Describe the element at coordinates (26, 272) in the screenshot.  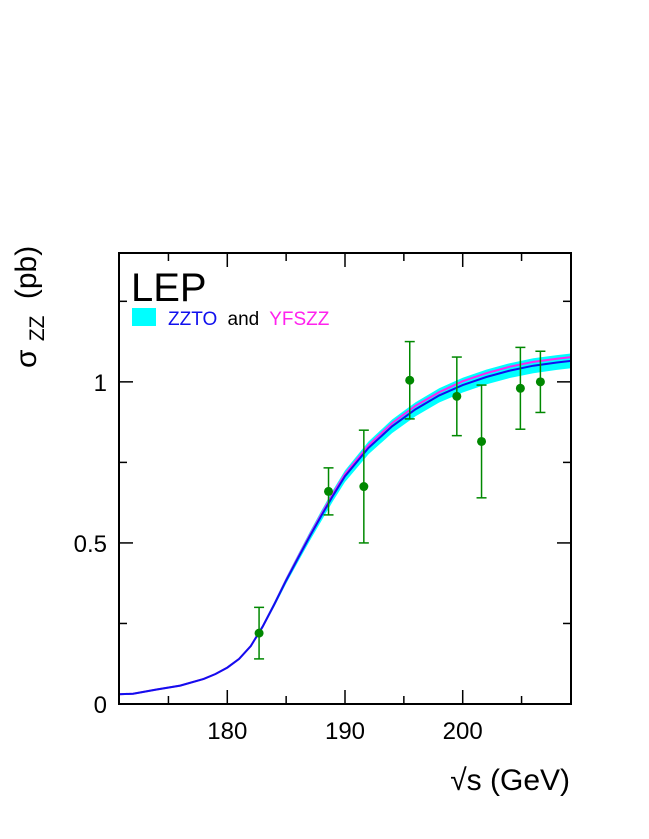
I see `y-axis-unit: (pb)` at that location.